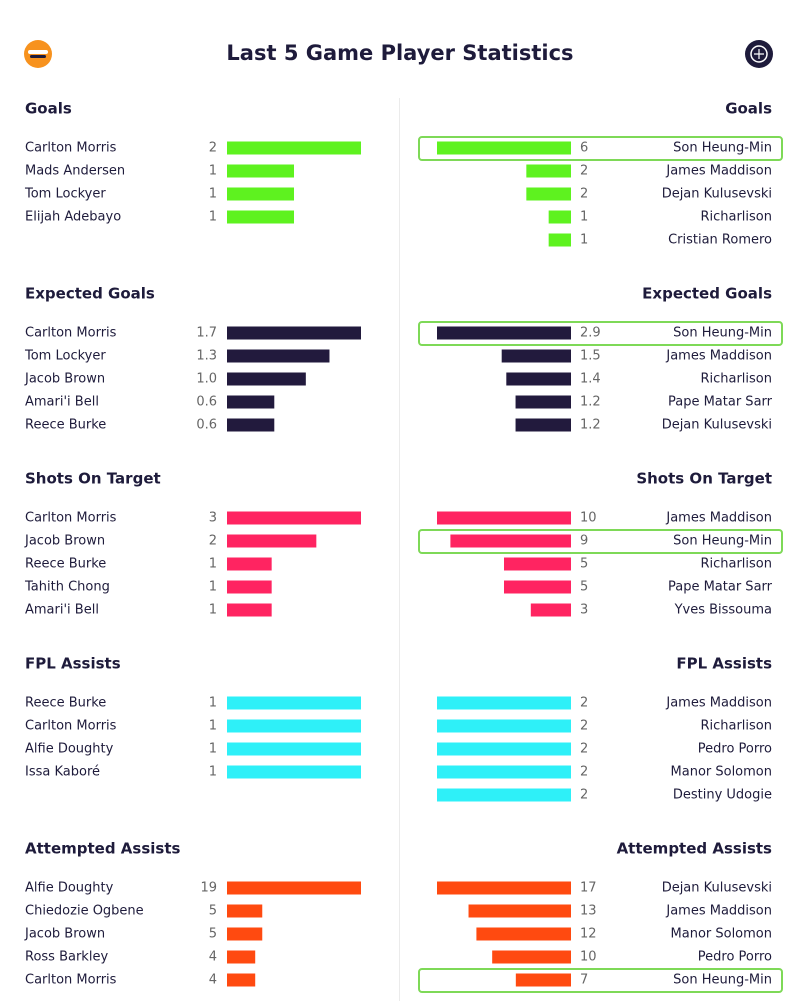 The width and height of the screenshot is (800, 1001). Describe the element at coordinates (588, 934) in the screenshot. I see `value-label: 12` at that location.